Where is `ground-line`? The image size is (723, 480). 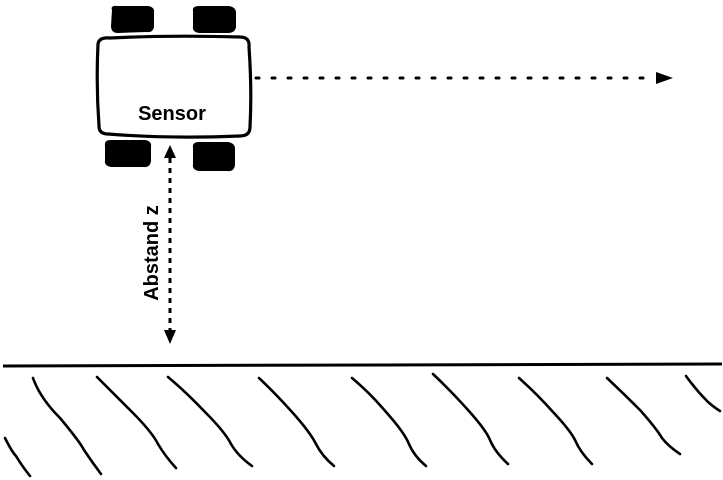
ground-line is located at coordinates (362, 365).